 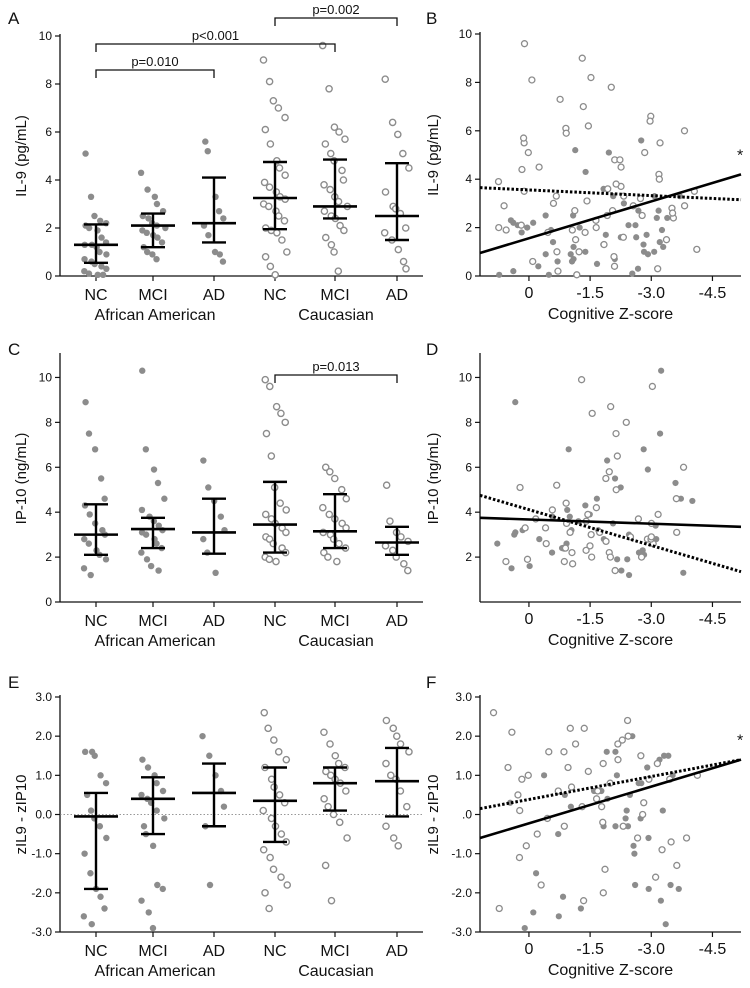 What do you see at coordinates (14, 18) in the screenshot?
I see `panel-letter: A` at bounding box center [14, 18].